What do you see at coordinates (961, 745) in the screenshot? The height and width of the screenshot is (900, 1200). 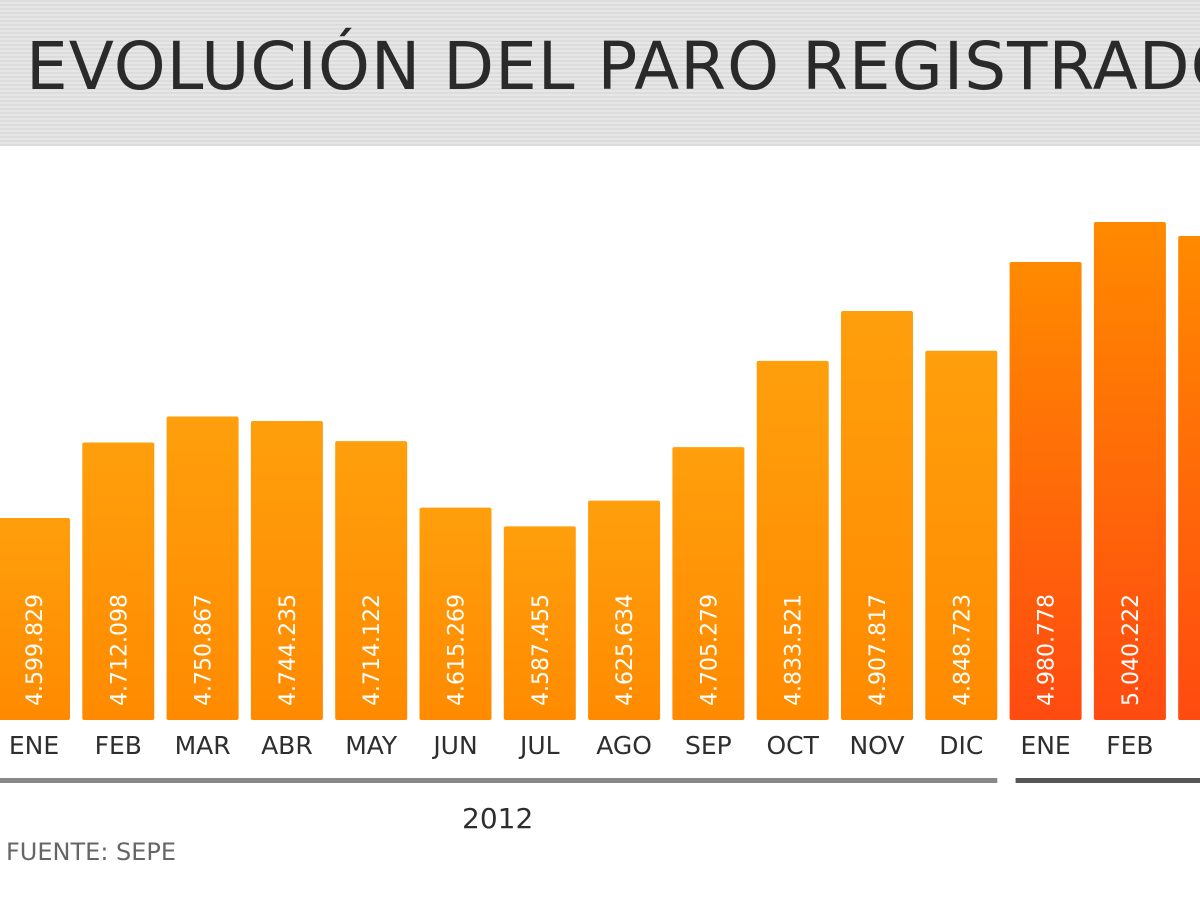 I see `month-label: DIC` at bounding box center [961, 745].